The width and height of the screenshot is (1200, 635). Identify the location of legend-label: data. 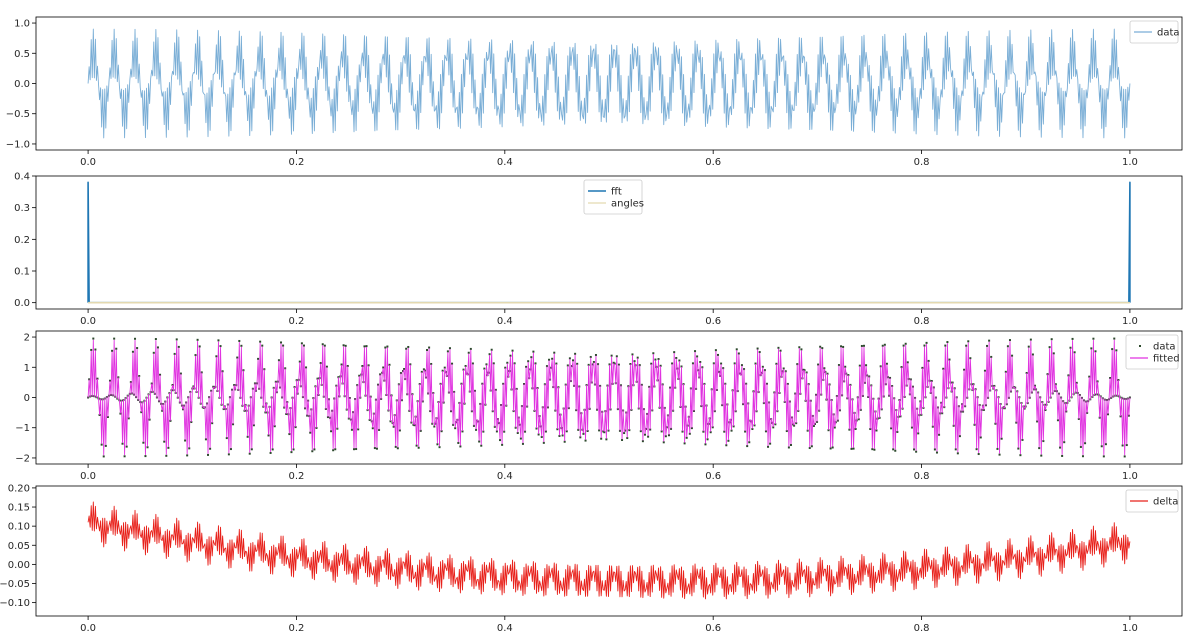
(1164, 347).